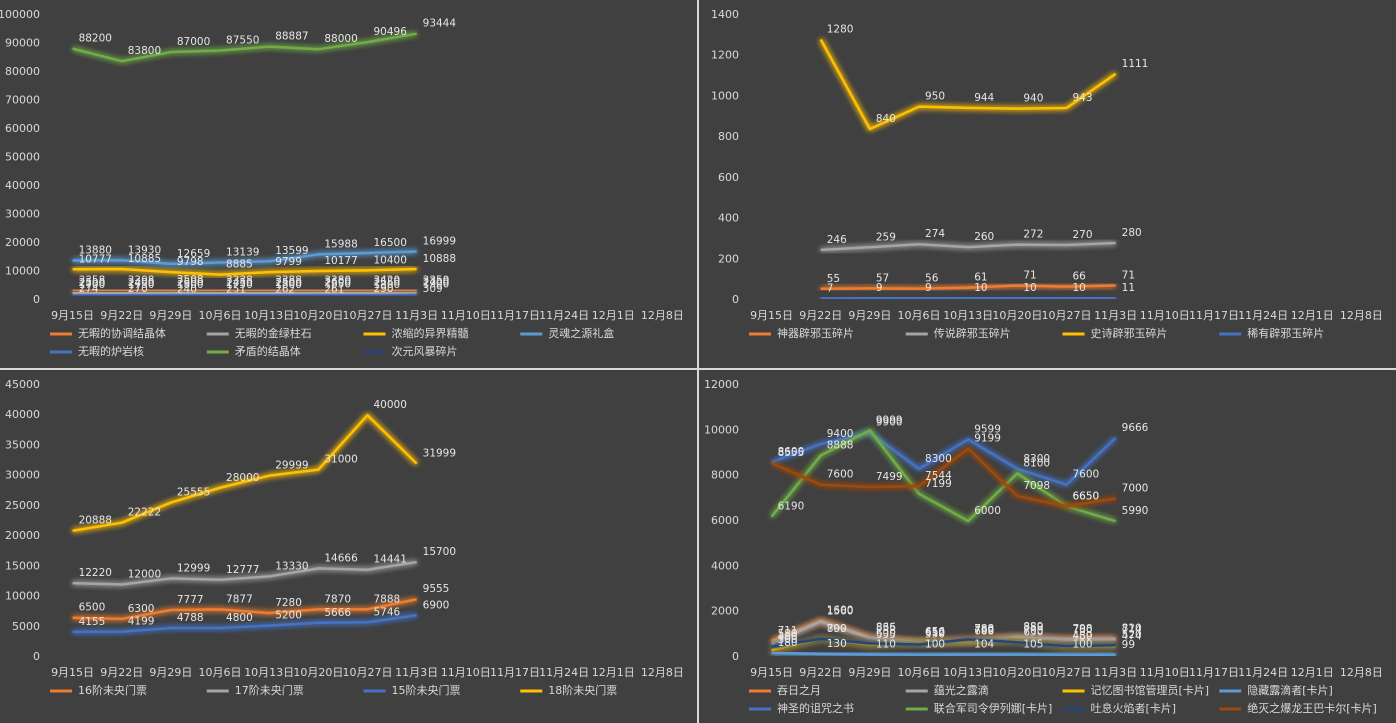 The image size is (1396, 723). What do you see at coordinates (242, 478) in the screenshot?
I see `data-label: 28000` at bounding box center [242, 478].